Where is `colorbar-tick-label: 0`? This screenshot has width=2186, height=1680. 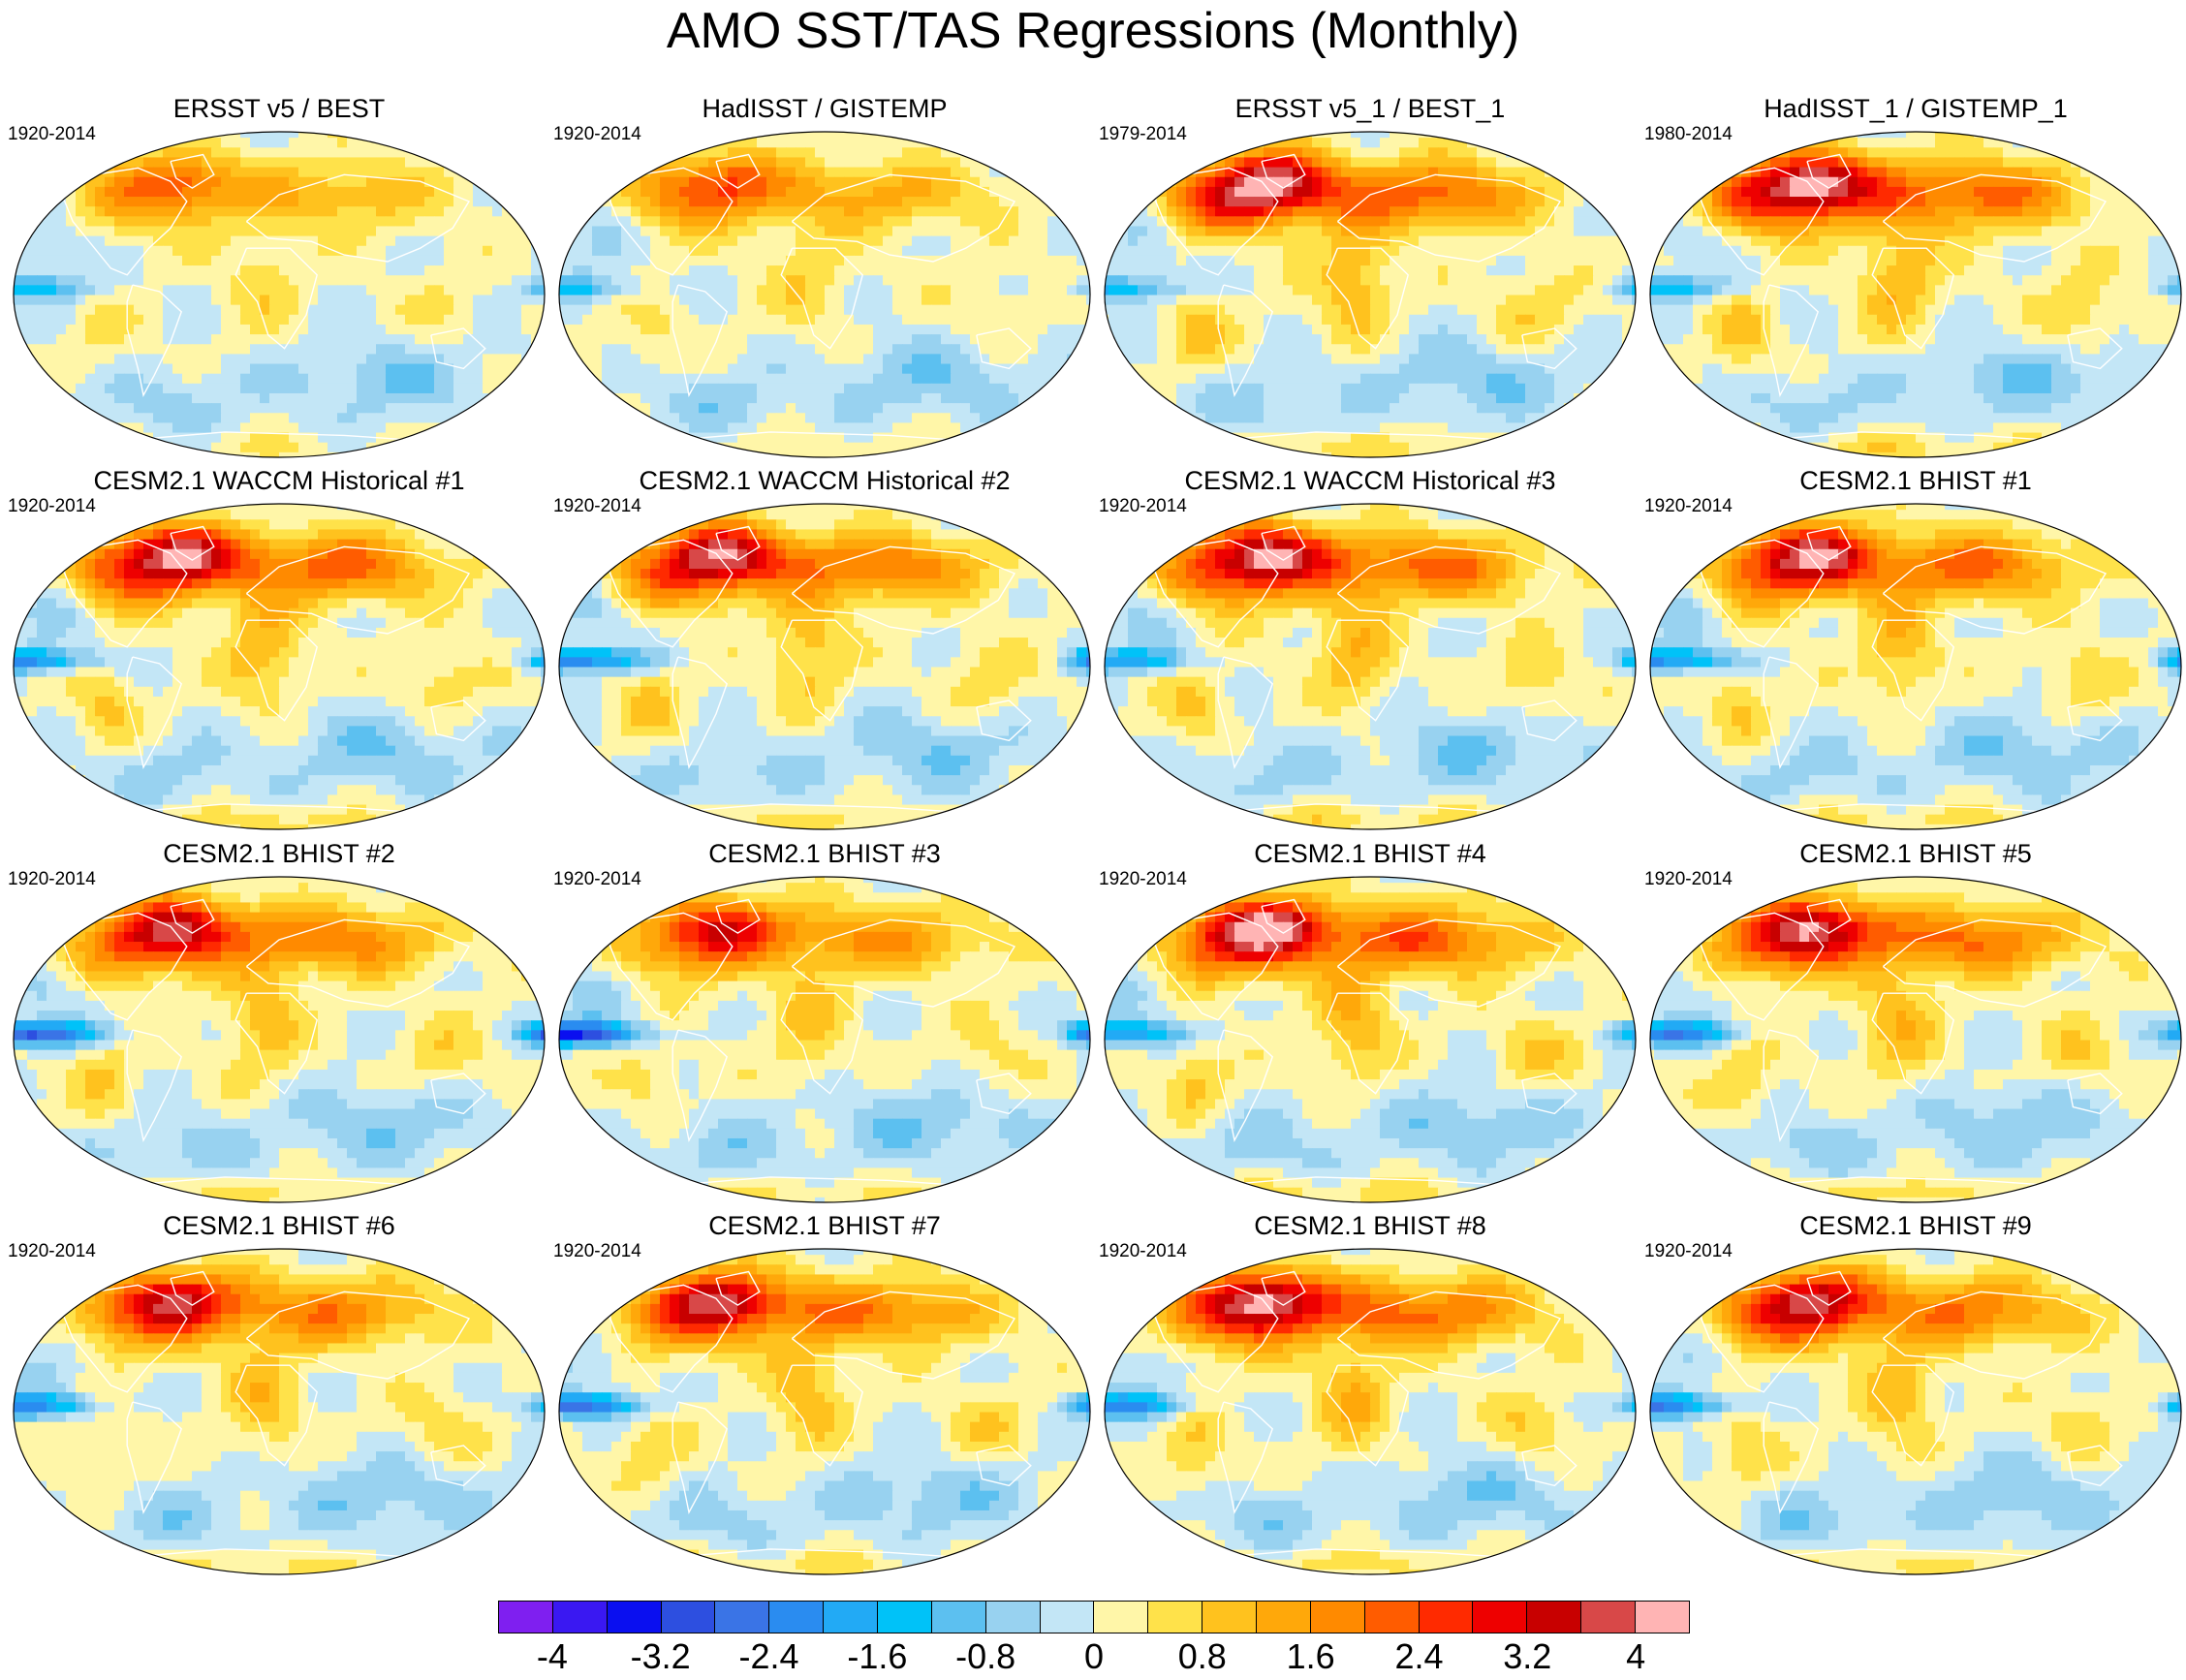 colorbar-tick-label: 0 is located at coordinates (1094, 1656).